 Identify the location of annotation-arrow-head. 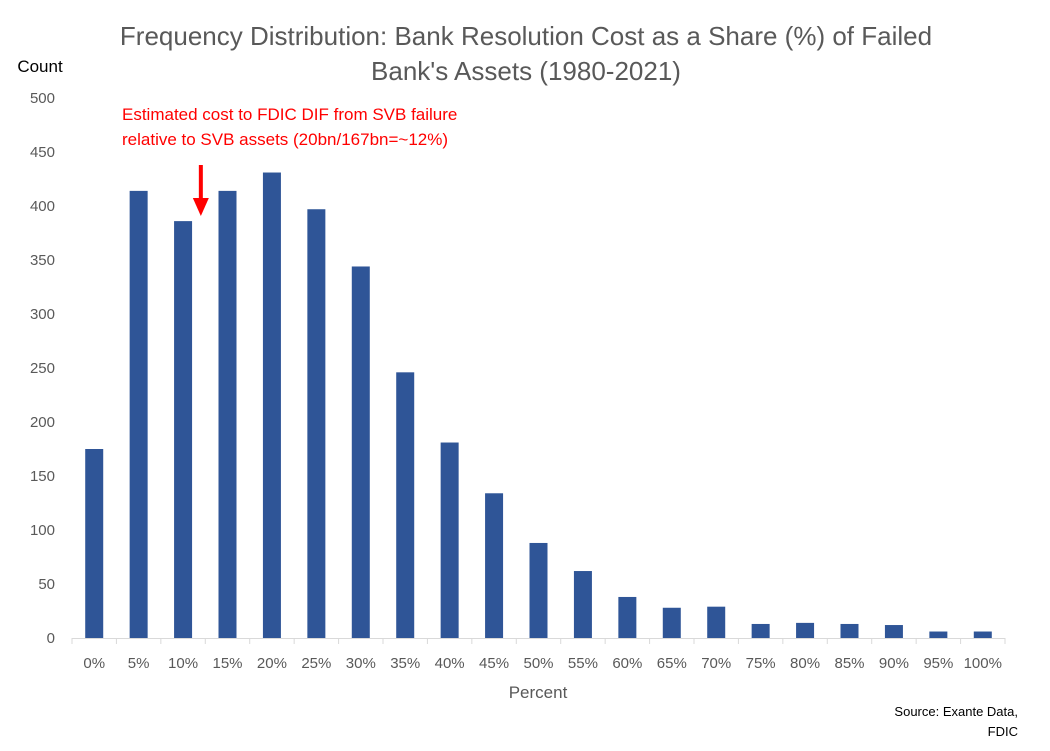
(200, 207).